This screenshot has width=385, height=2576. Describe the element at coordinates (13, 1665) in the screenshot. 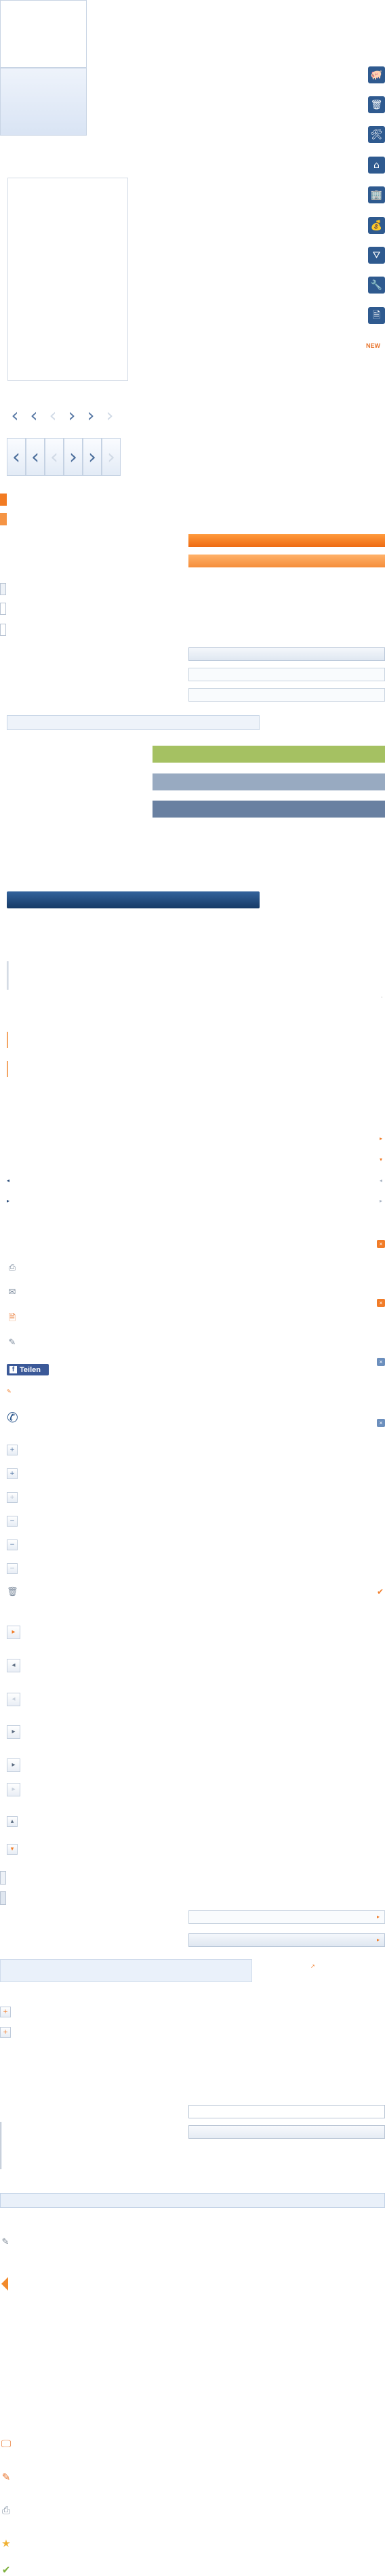

I see `back-button: ◂` at that location.